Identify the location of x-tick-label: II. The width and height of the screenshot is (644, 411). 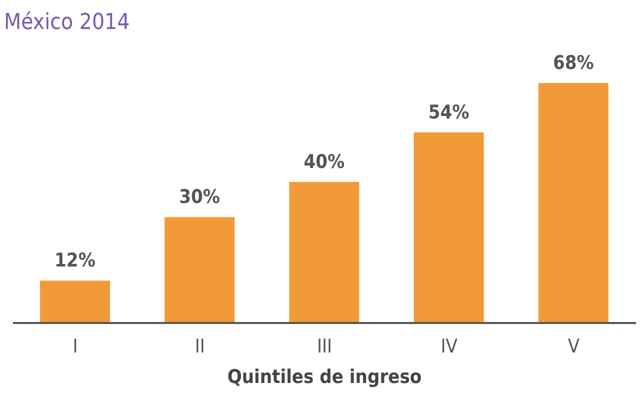
(199, 346).